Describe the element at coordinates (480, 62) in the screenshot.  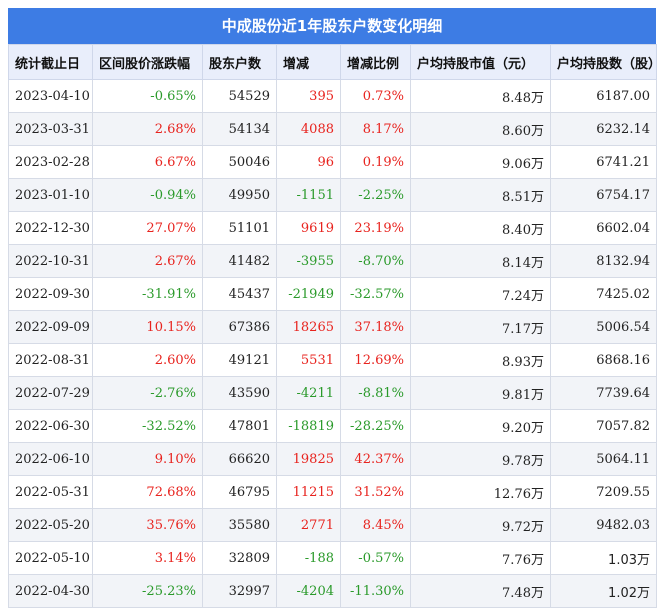
I see `header-avg-value: 户均持股市值（元）` at that location.